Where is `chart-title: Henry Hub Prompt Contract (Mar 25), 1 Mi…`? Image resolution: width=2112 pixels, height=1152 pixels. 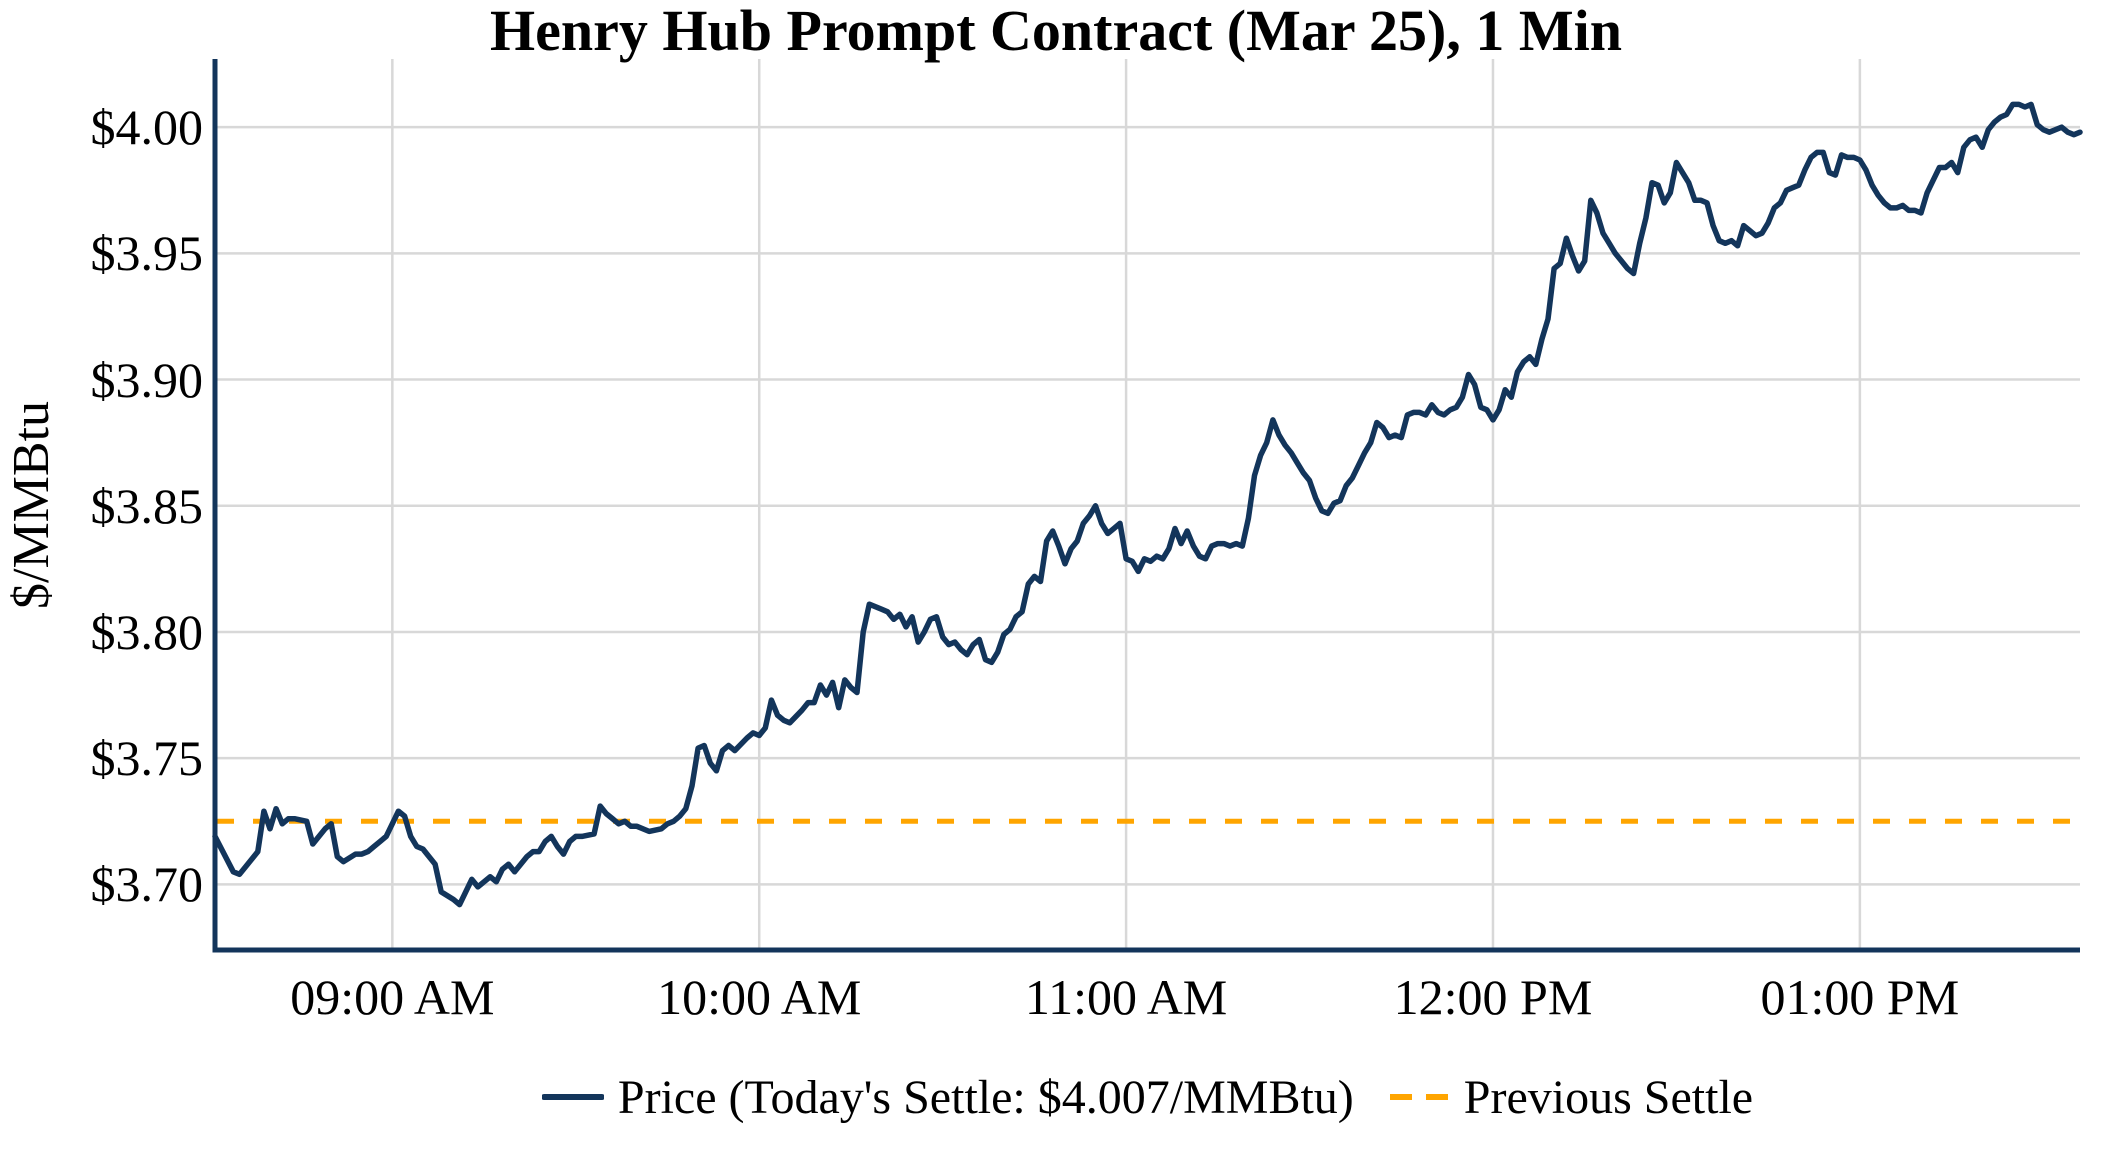
chart-title: Henry Hub Prompt Contract (Mar 25), 1 Mi… is located at coordinates (1056, 31).